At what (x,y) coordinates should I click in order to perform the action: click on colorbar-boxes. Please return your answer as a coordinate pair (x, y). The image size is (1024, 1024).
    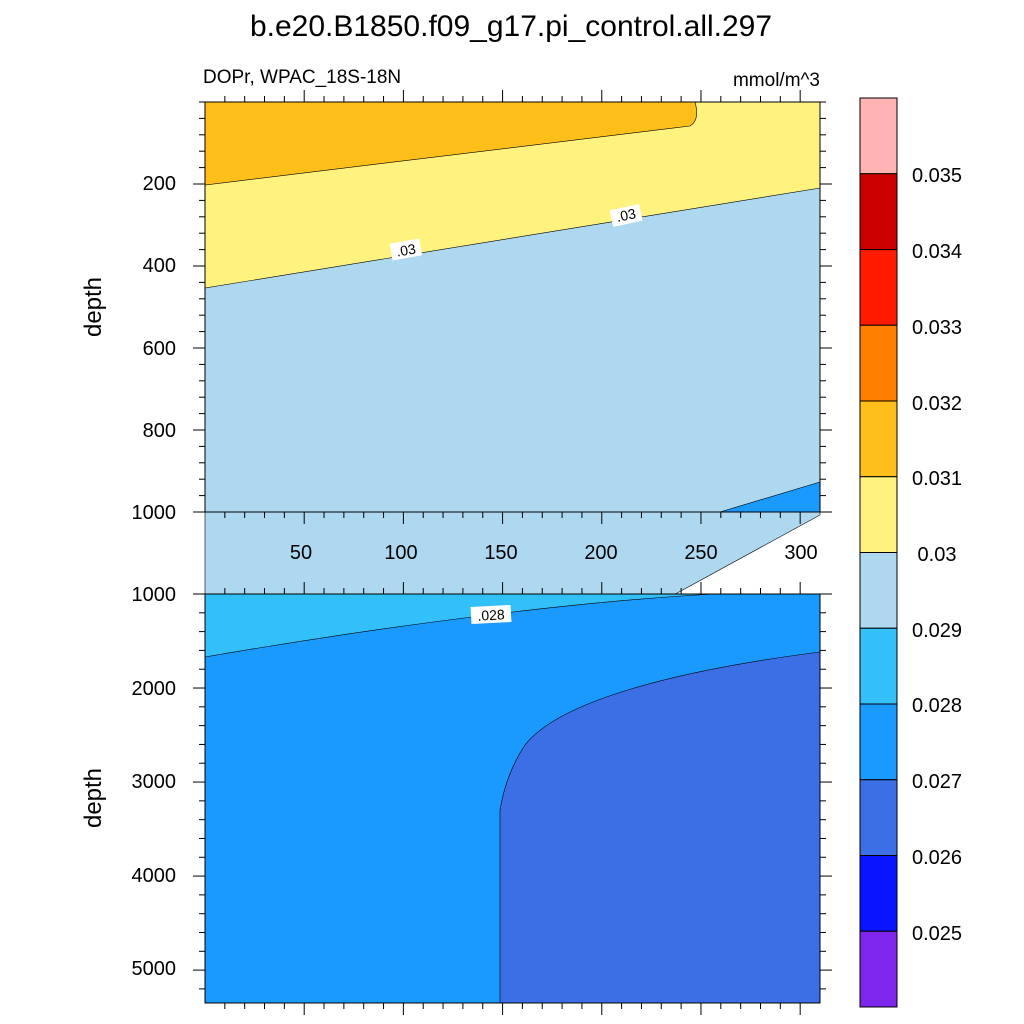
    Looking at the image, I should click on (878, 552).